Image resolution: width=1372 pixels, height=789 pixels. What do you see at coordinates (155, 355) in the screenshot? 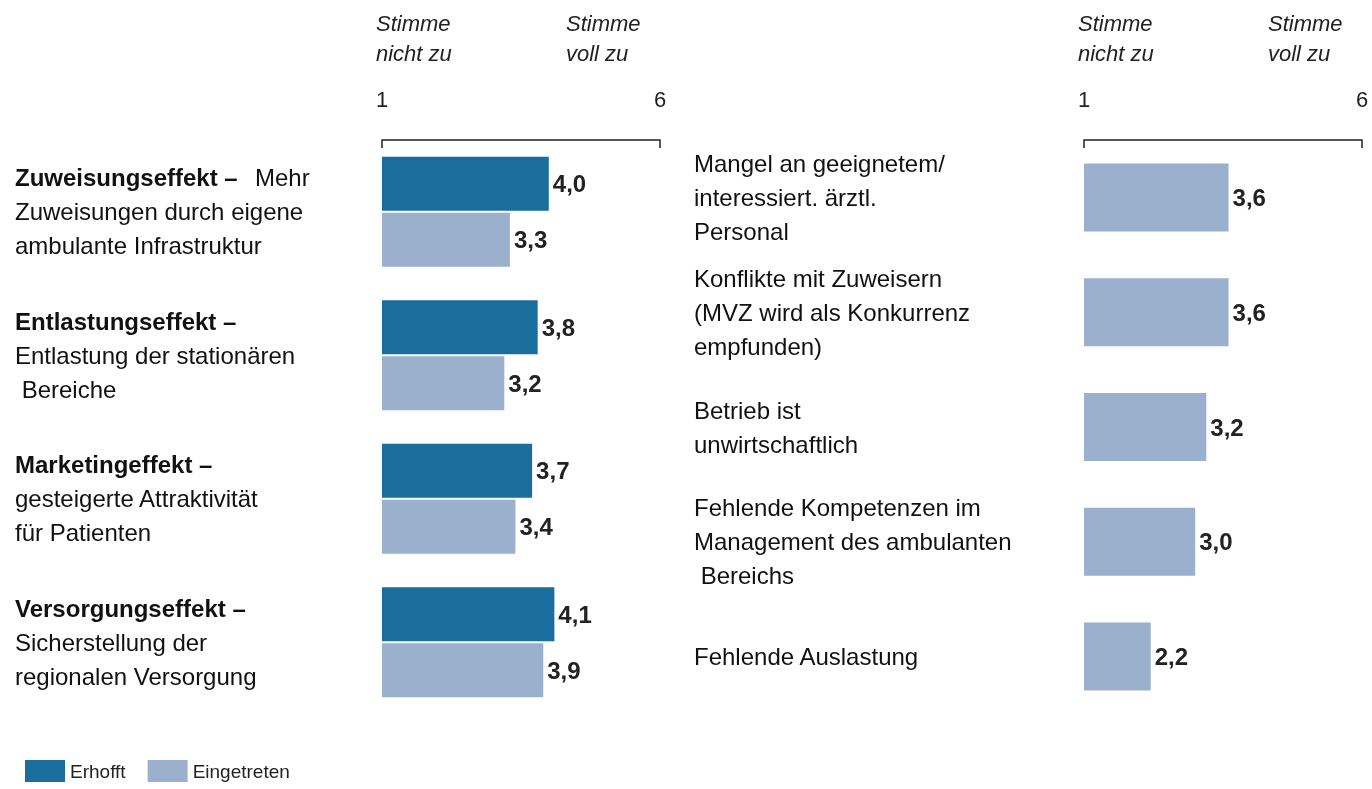
I see `y-tick-label: Entlastungseffekt – Entlastung der stationären Bereiche` at bounding box center [155, 355].